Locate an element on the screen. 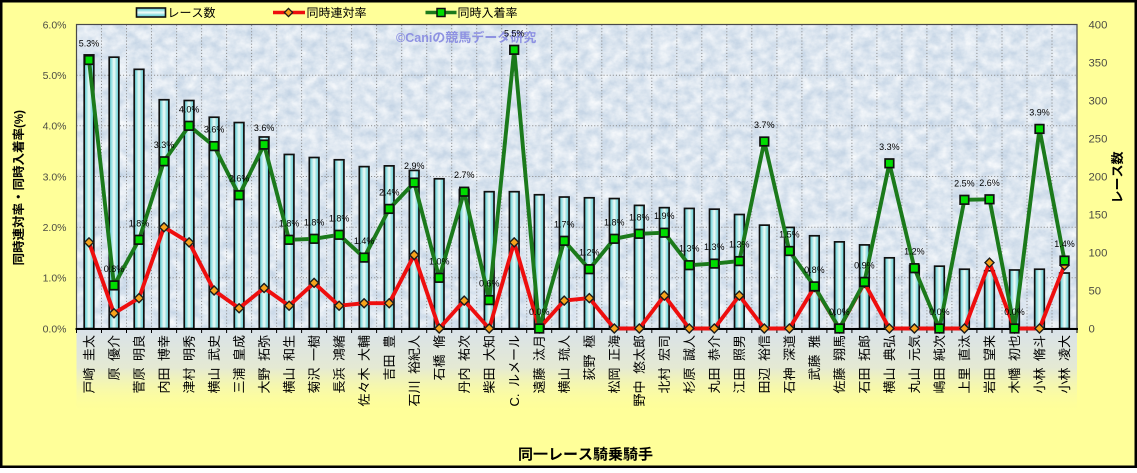 Image resolution: width=1137 pixels, height=473 pixels. svg-text: C. is located at coordinates (514, 400).